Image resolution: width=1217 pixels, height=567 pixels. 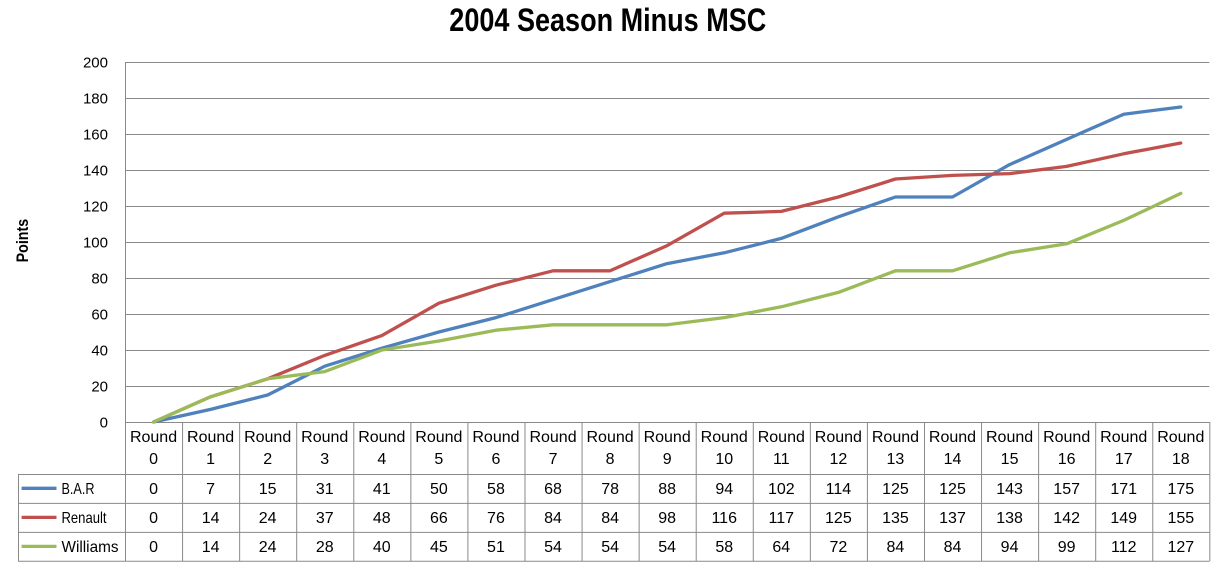 I want to click on svg-text: 99, so click(x=1067, y=547).